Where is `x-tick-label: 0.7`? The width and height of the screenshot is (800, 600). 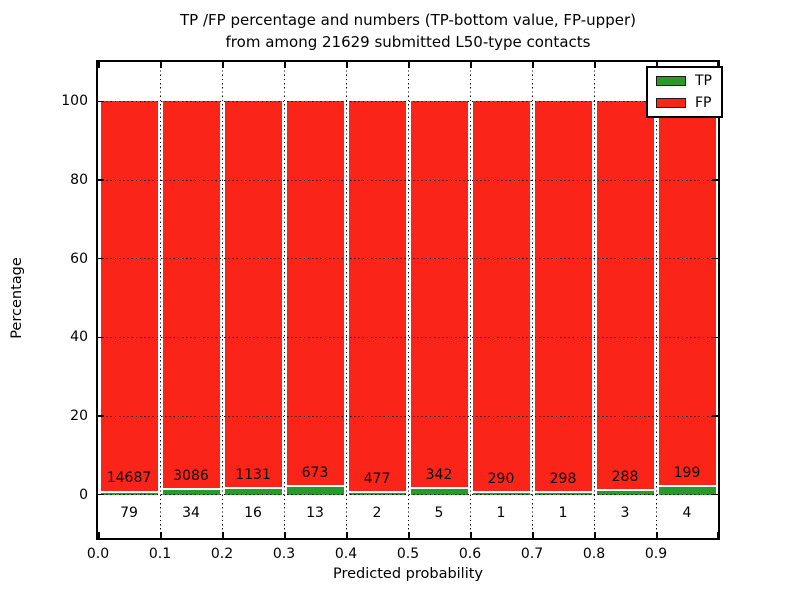
x-tick-label: 0.7 is located at coordinates (532, 554).